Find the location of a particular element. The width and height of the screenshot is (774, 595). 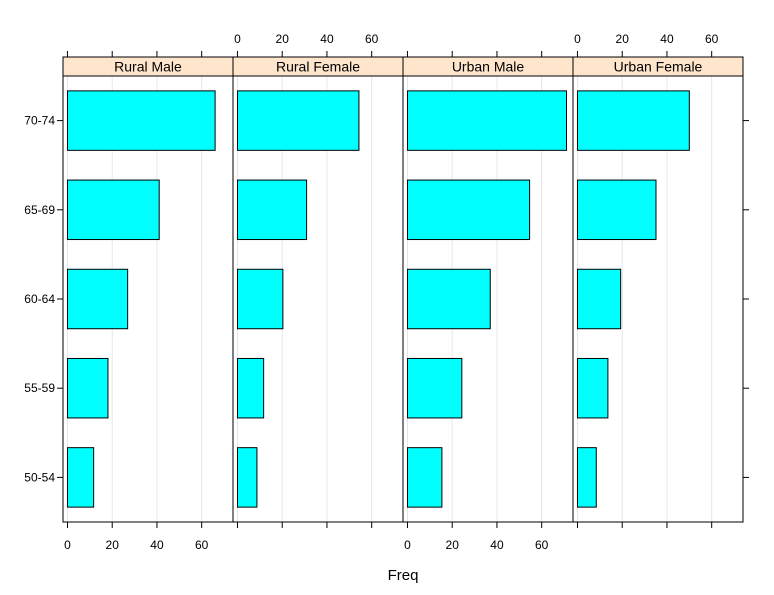

strip-urban-female is located at coordinates (658, 66).